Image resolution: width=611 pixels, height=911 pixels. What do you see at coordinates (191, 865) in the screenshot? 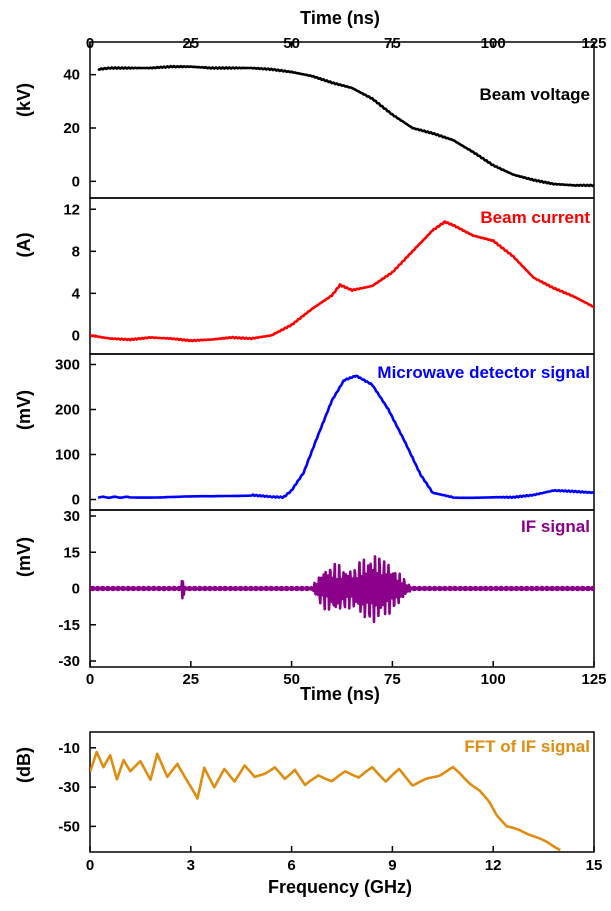
I see `freq-xticks-tick-label: 3` at bounding box center [191, 865].